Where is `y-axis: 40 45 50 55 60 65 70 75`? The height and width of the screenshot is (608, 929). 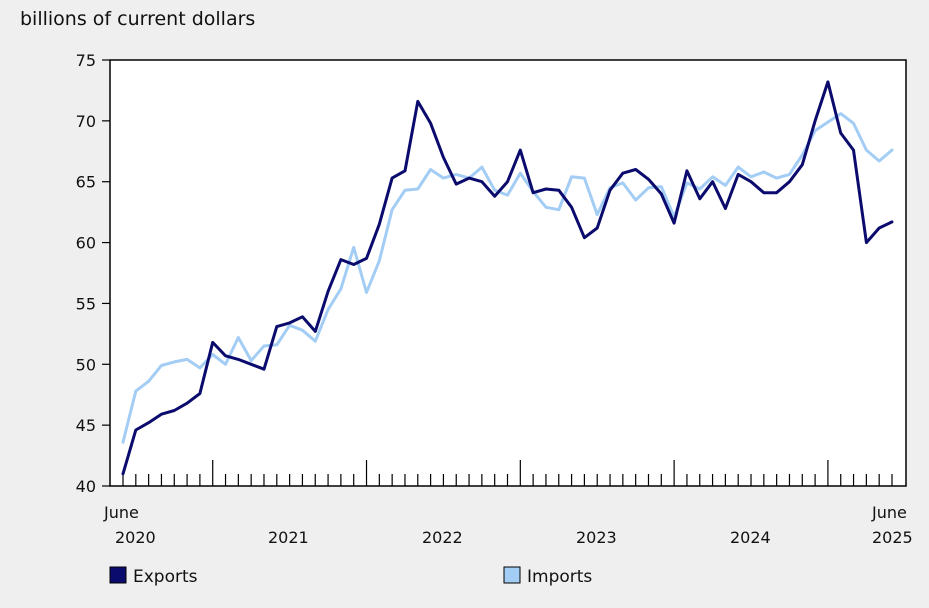 y-axis: 40 45 50 55 60 65 70 75 is located at coordinates (93, 273).